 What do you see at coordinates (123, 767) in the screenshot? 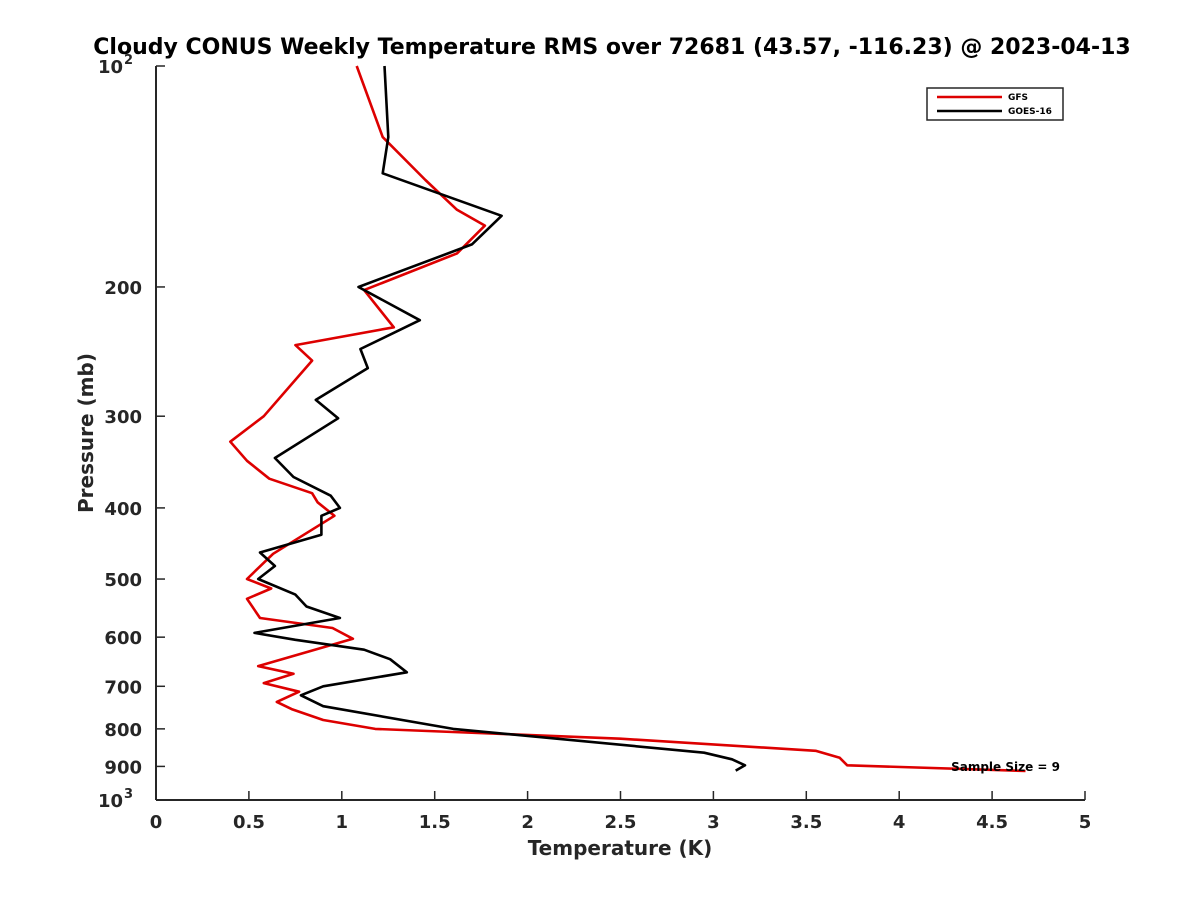
I see `y-tick-label: 900` at bounding box center [123, 767].